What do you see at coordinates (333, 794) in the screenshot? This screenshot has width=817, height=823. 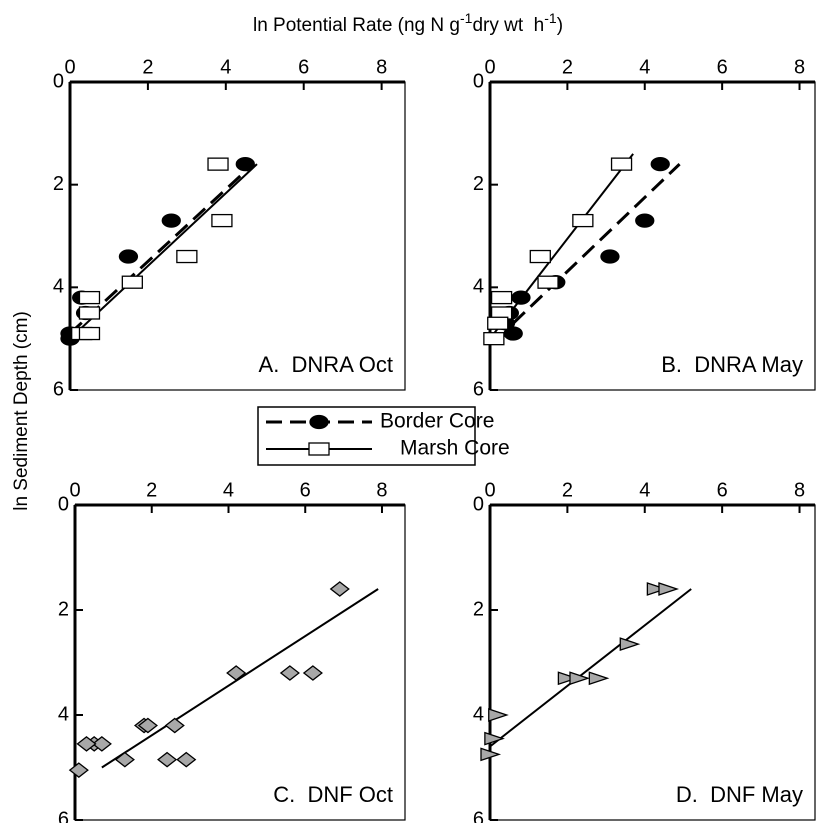 I see `panel-label: C. DNF Oct` at bounding box center [333, 794].